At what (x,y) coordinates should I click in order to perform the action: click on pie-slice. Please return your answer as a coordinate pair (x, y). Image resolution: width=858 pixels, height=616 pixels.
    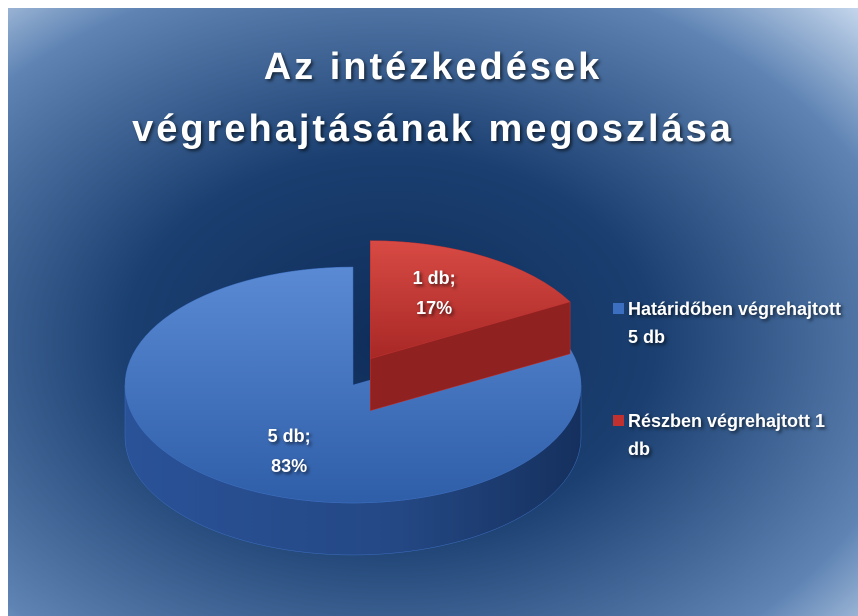
    Looking at the image, I should click on (470, 325).